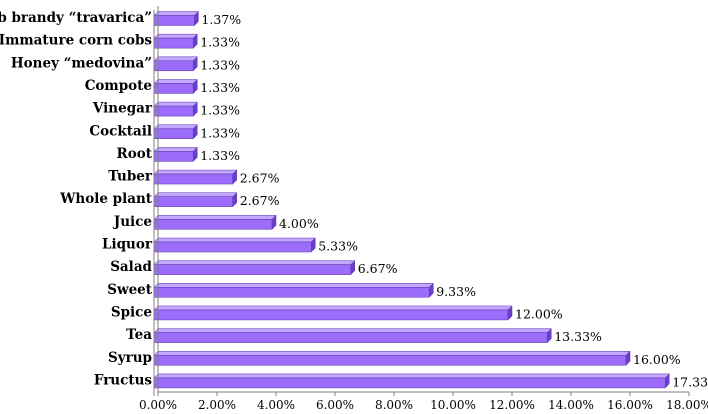  What do you see at coordinates (338, 246) in the screenshot?
I see `value-label: 5.33%` at bounding box center [338, 246].